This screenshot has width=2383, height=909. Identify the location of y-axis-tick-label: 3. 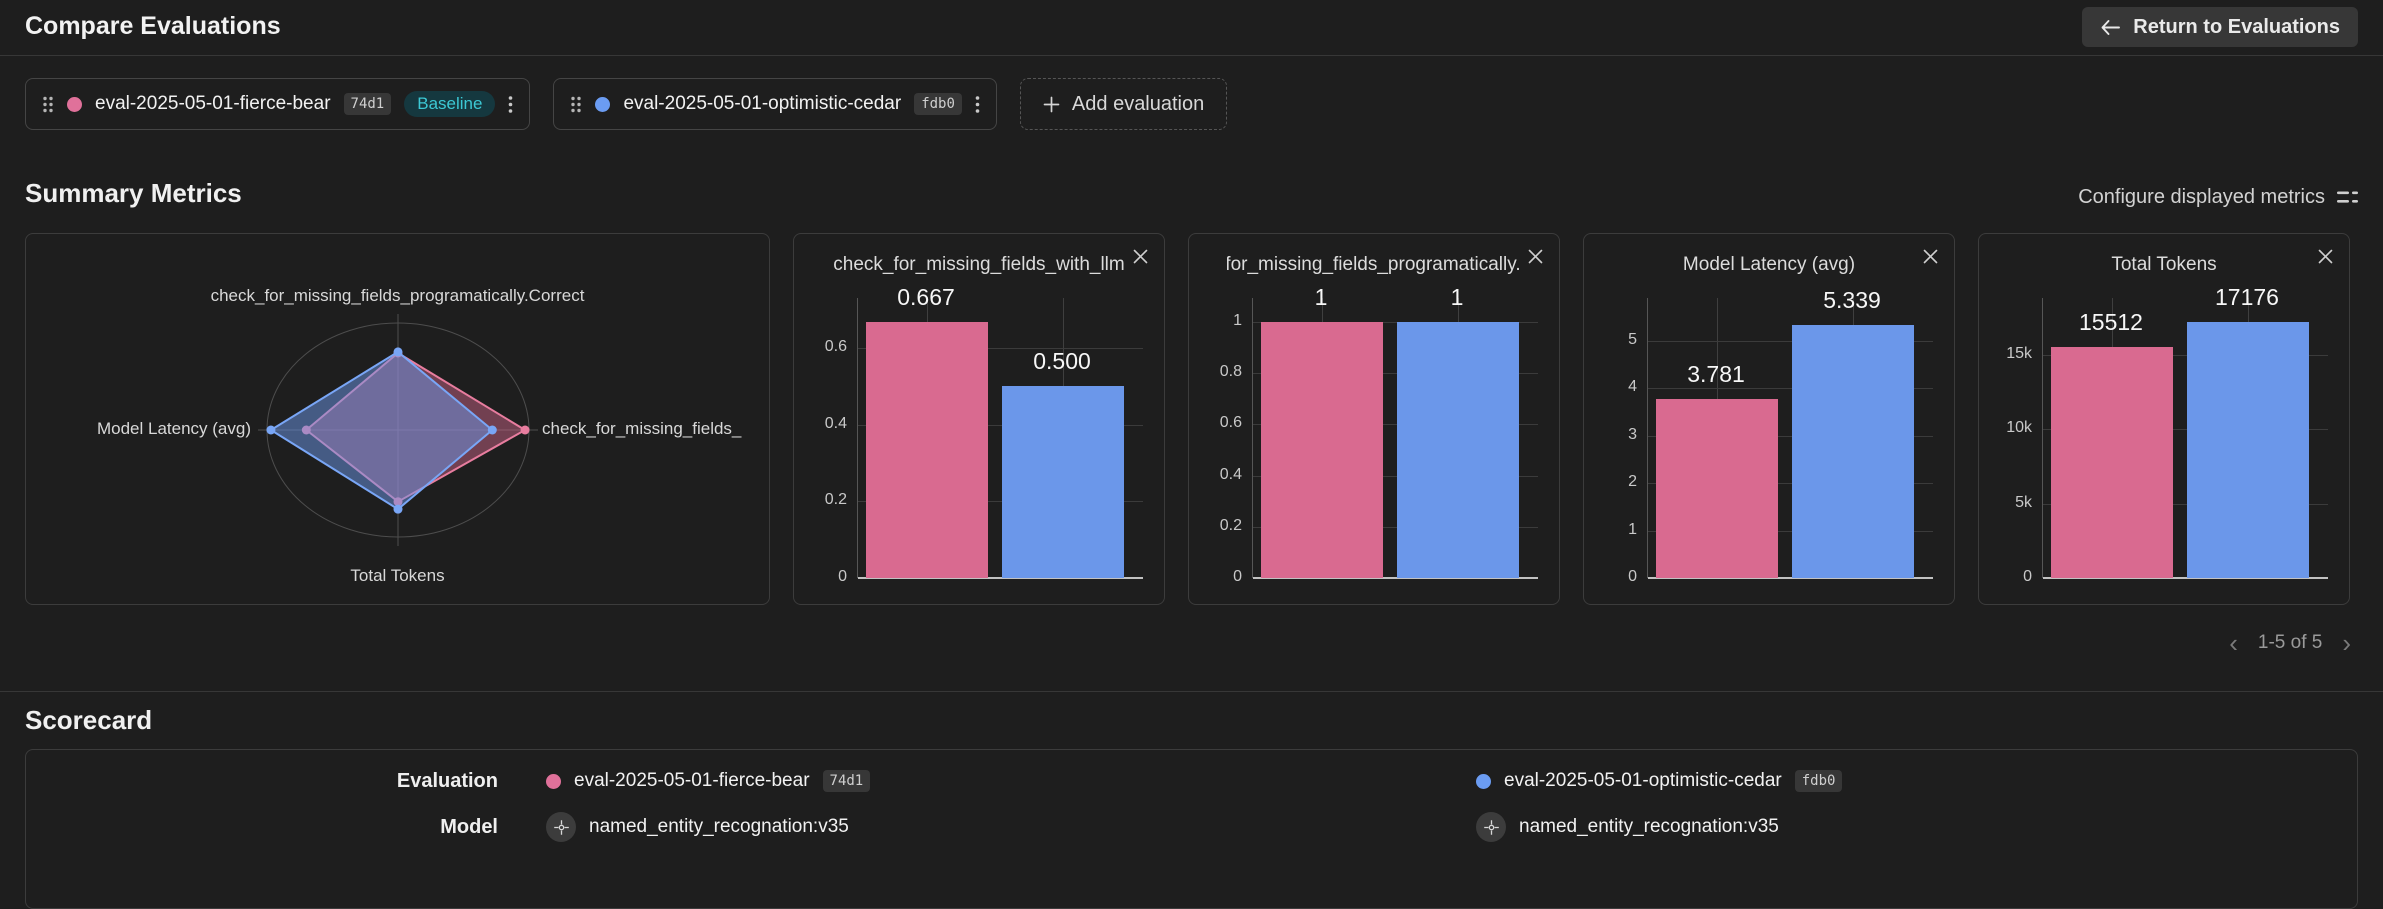
(1632, 434).